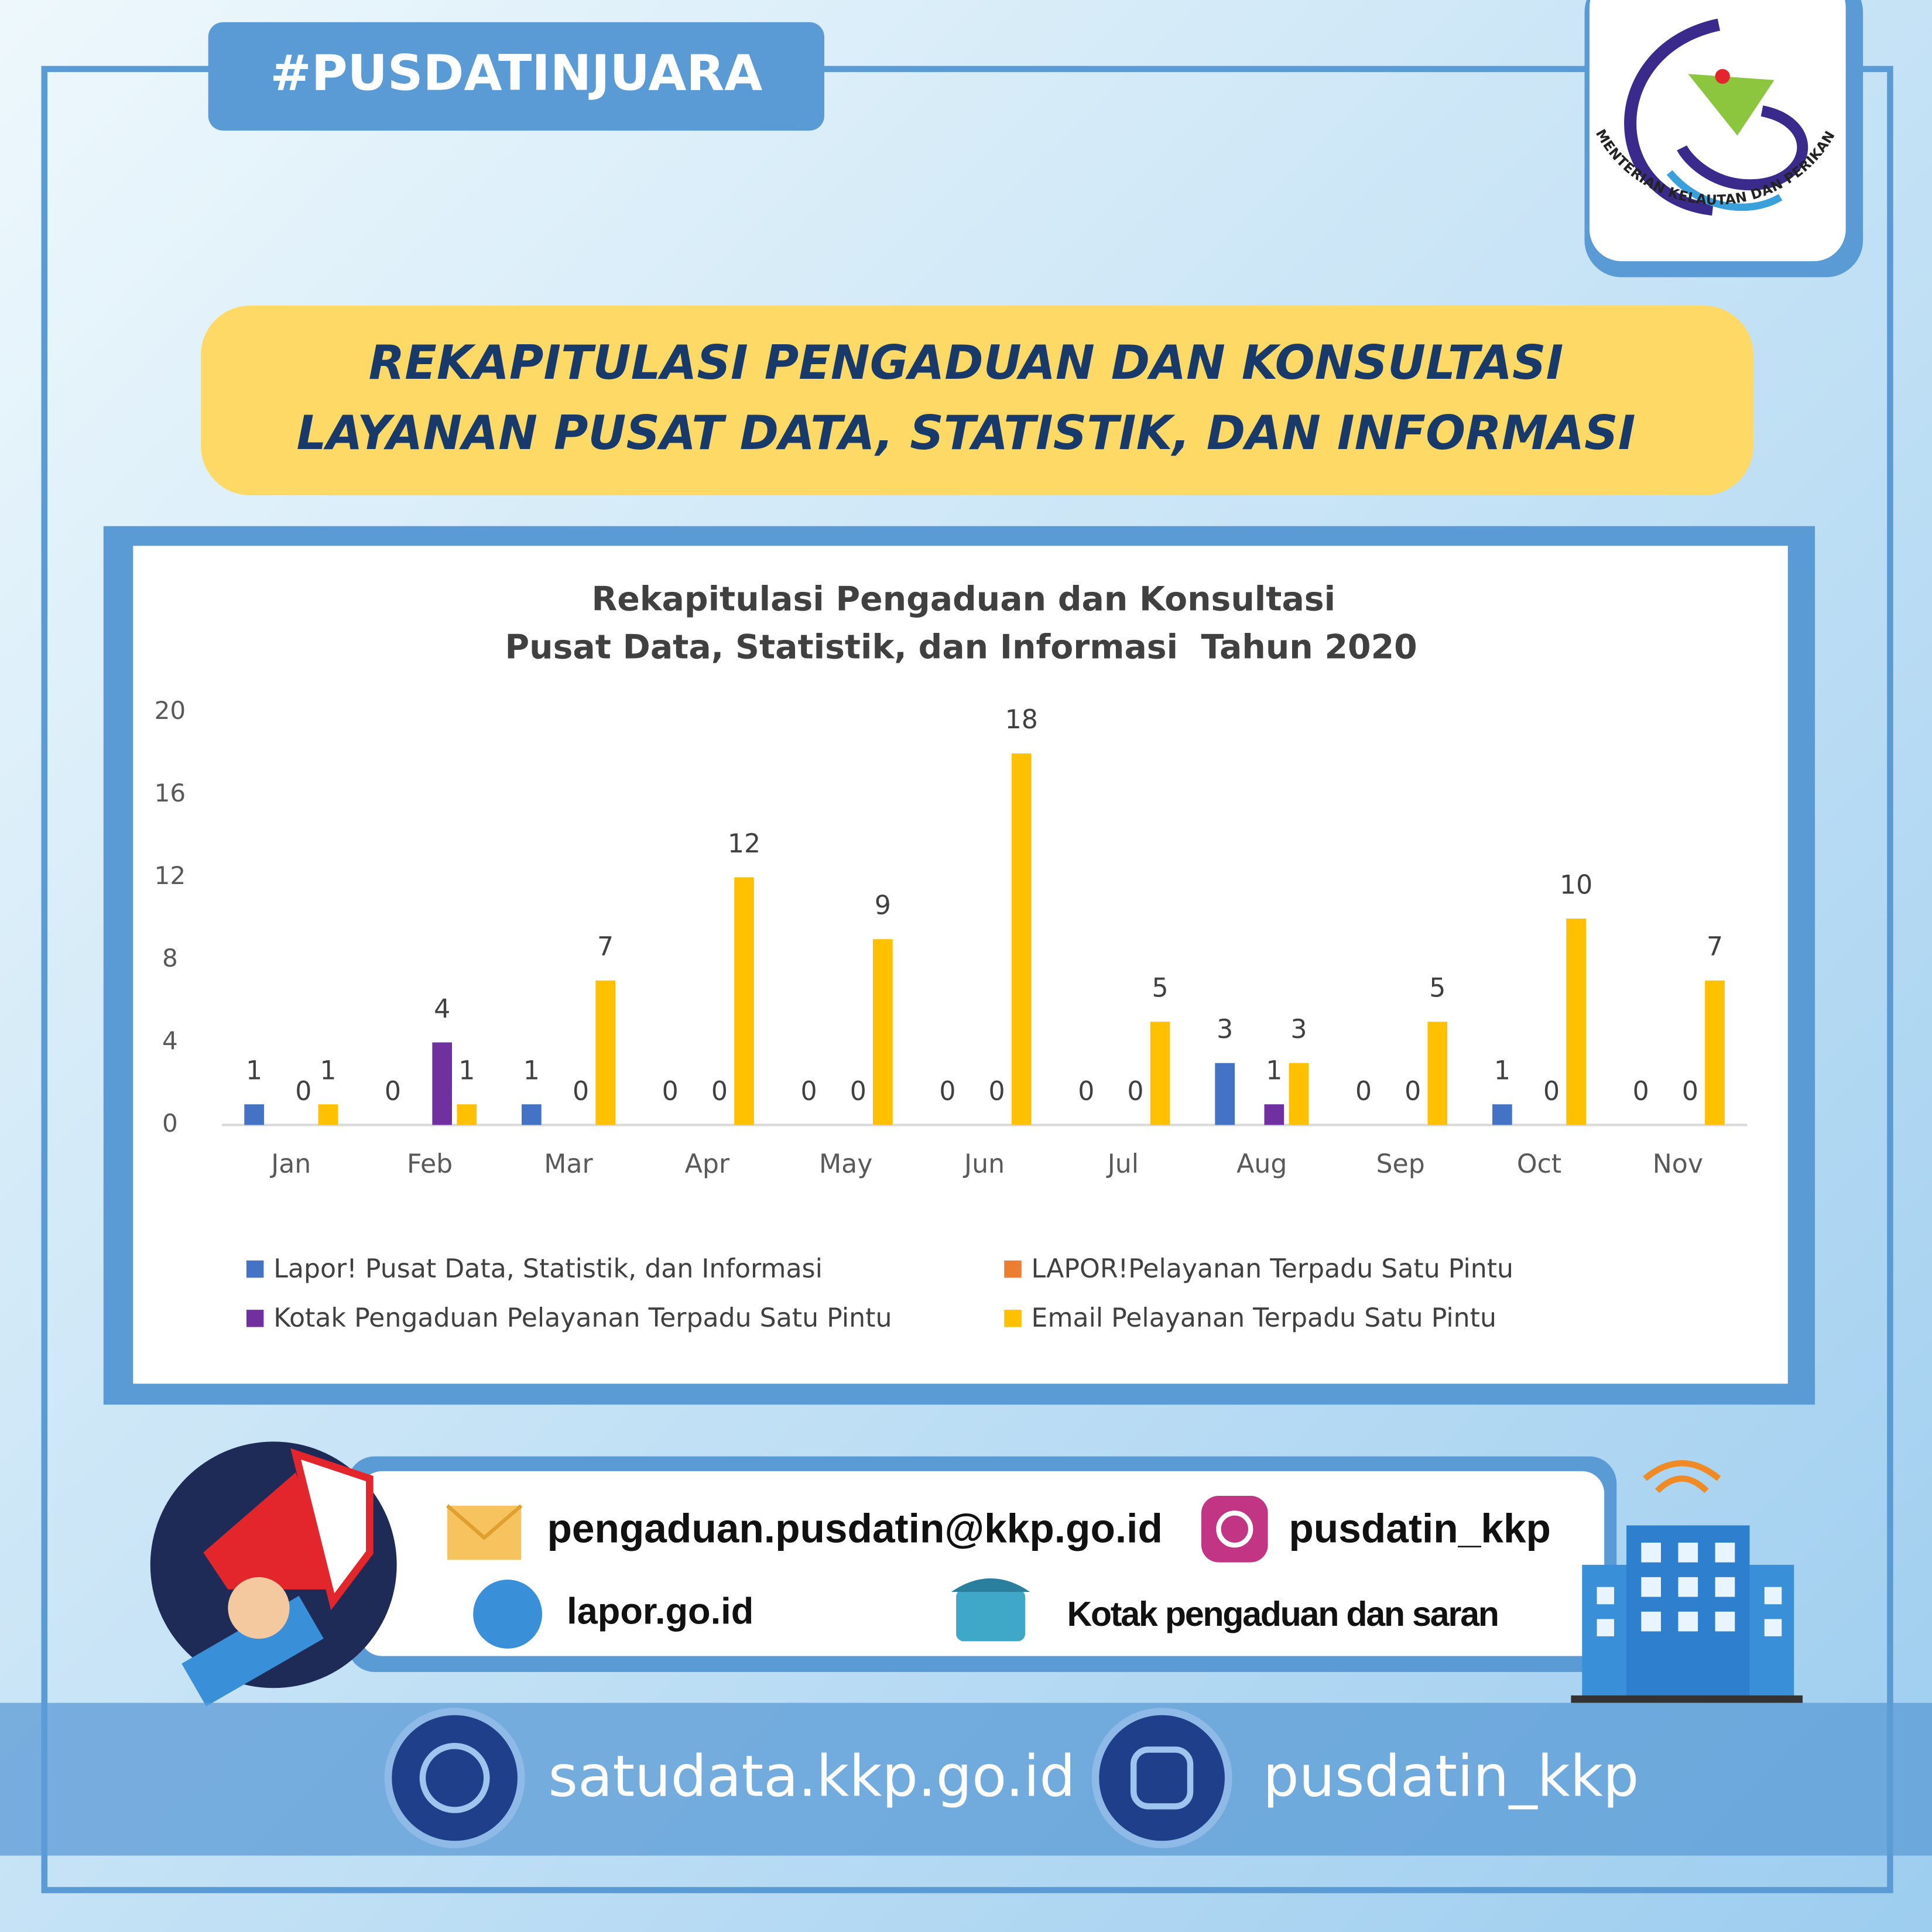 The image size is (1932, 1932). I want to click on x-tick-label: Mar, so click(568, 1164).